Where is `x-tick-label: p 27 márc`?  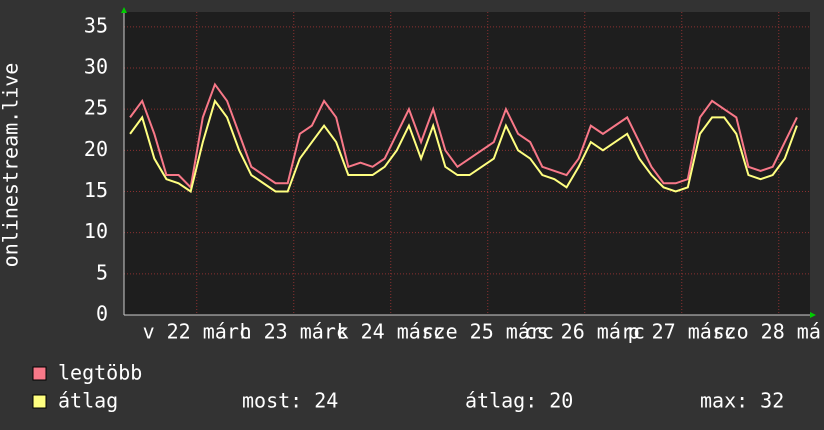 x-tick-label: p 27 márc is located at coordinates (682, 332).